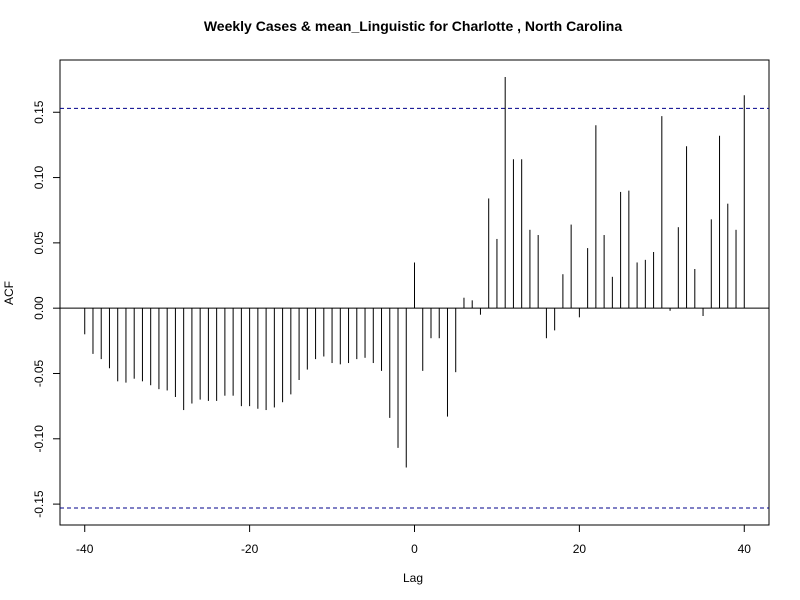 The image size is (800, 600). Describe the element at coordinates (414, 540) in the screenshot. I see `x-axis: -40 -20 0 20 40` at that location.